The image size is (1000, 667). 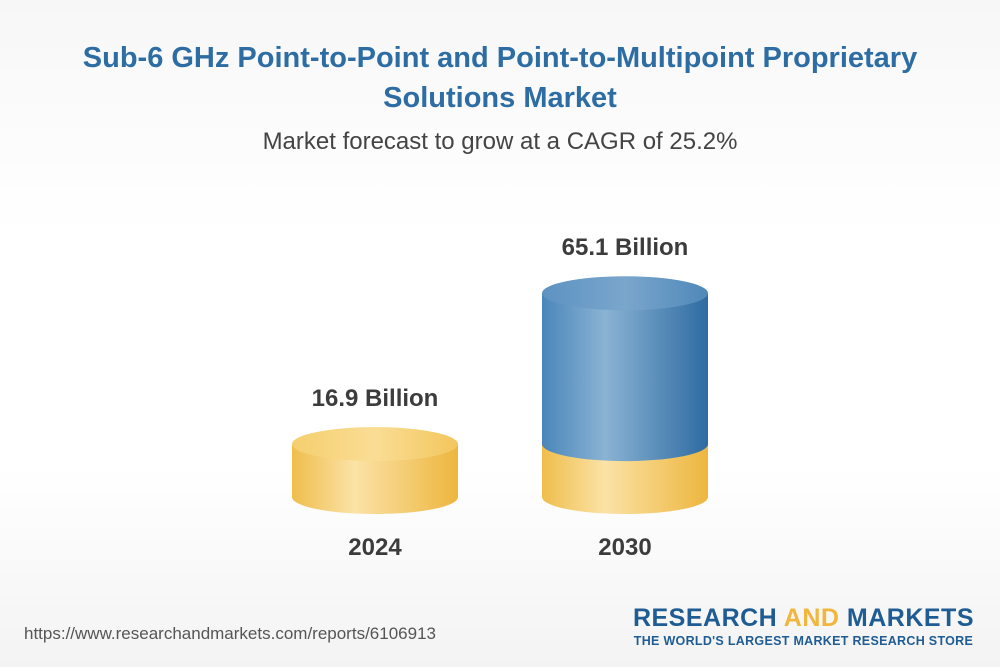 What do you see at coordinates (375, 479) in the screenshot?
I see `bar-2024-body` at bounding box center [375, 479].